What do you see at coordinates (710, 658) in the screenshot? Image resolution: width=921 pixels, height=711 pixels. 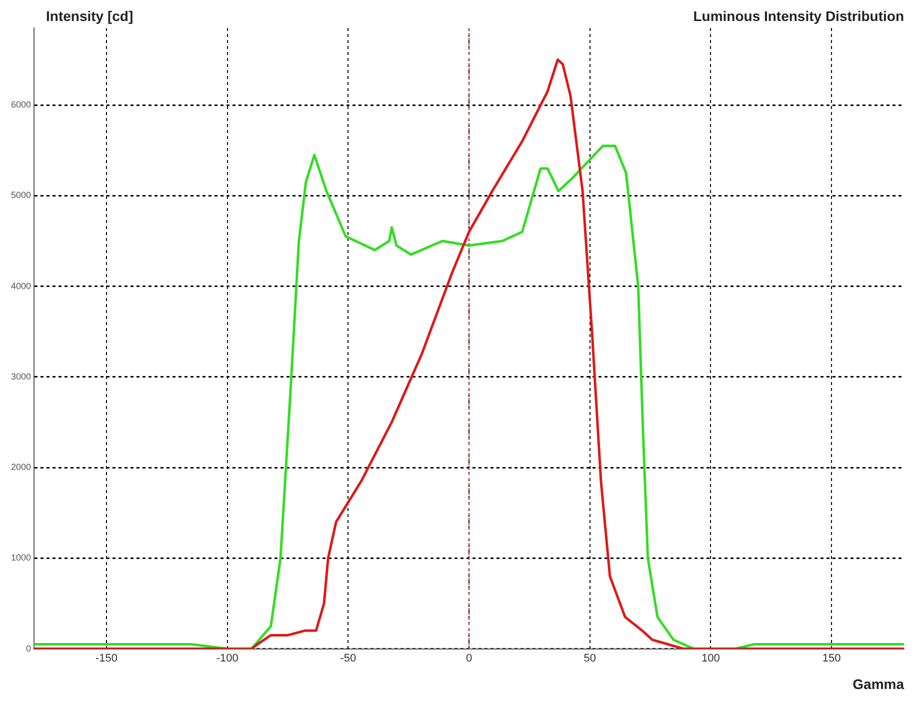 I see `x-tick-label: 100` at bounding box center [710, 658].